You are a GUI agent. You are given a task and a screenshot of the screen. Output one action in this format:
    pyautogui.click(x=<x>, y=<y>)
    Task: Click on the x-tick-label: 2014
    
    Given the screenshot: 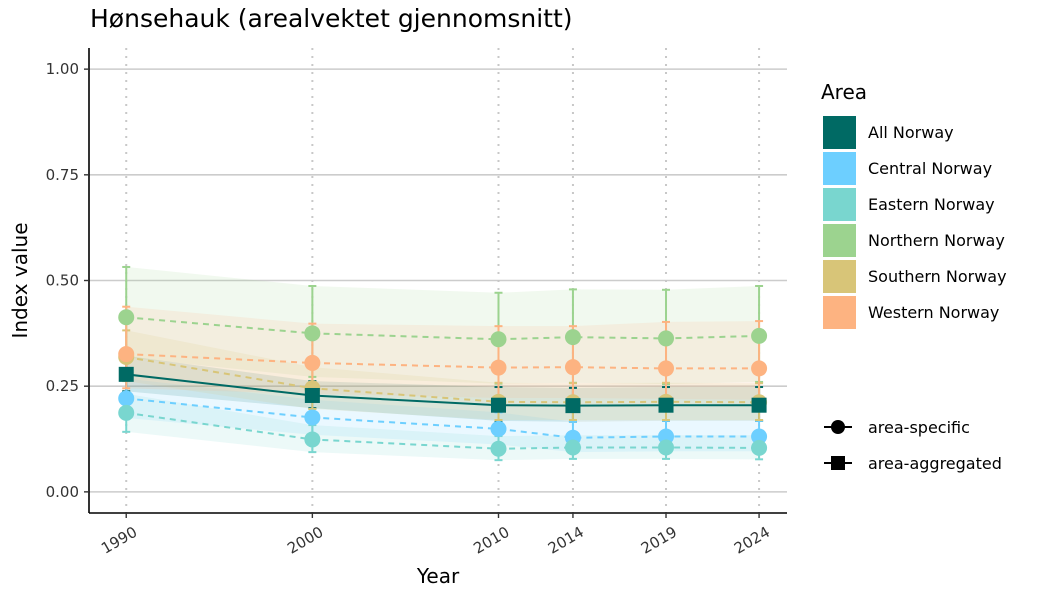 What is the action you would take?
    pyautogui.click(x=566, y=540)
    